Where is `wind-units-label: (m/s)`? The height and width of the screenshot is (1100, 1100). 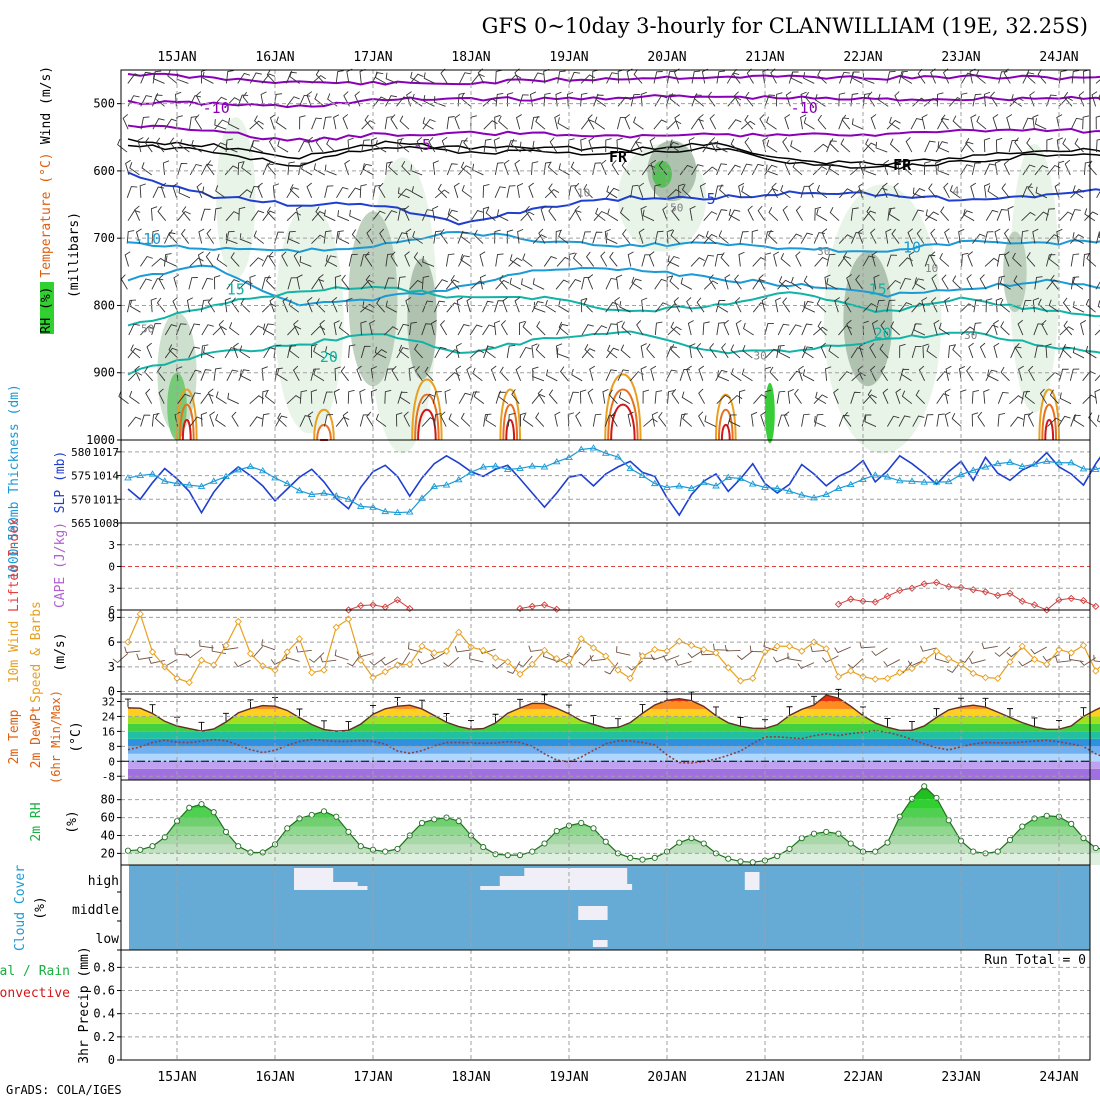 wind-units-label: (m/s) is located at coordinates (60, 651).